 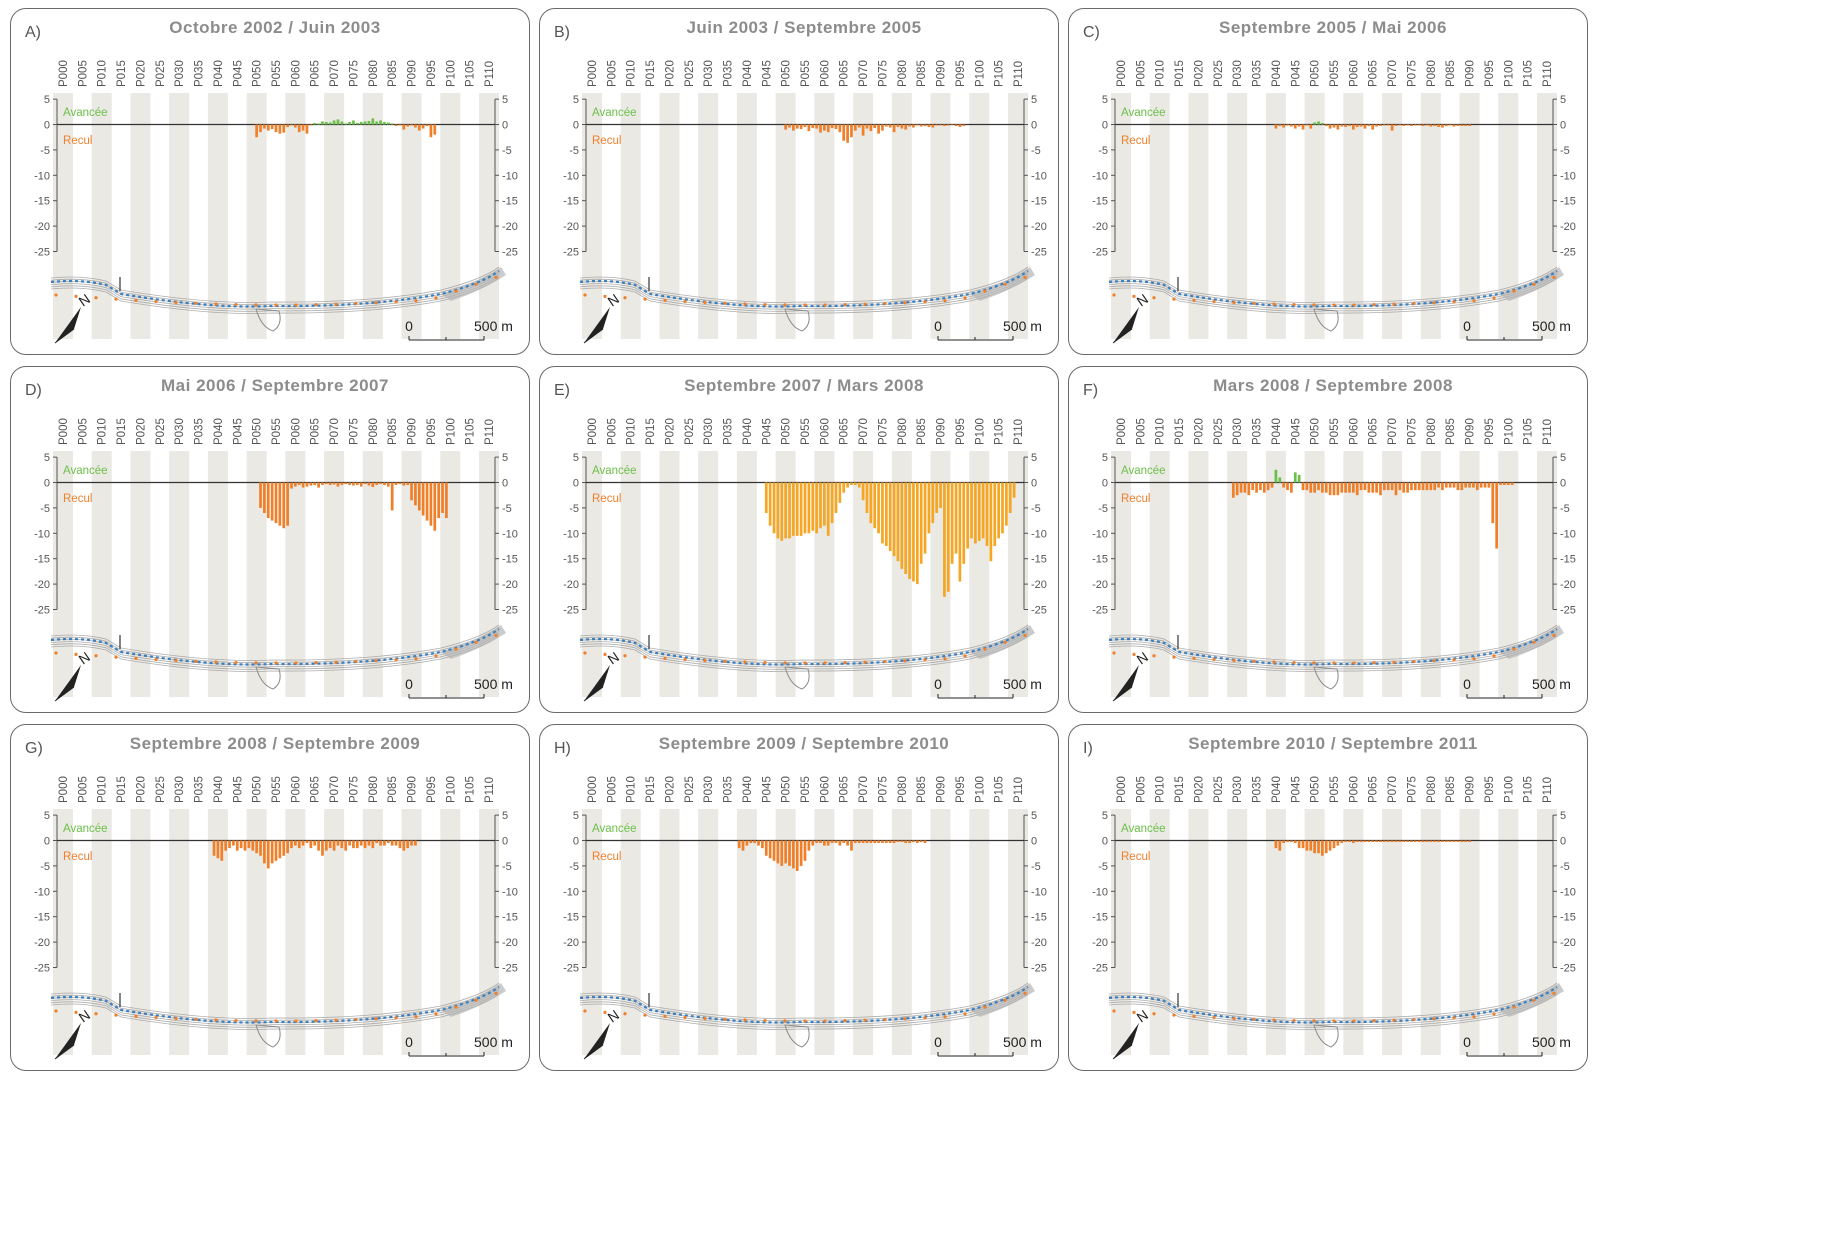 I want to click on profile-label: P010, so click(x=1161, y=73).